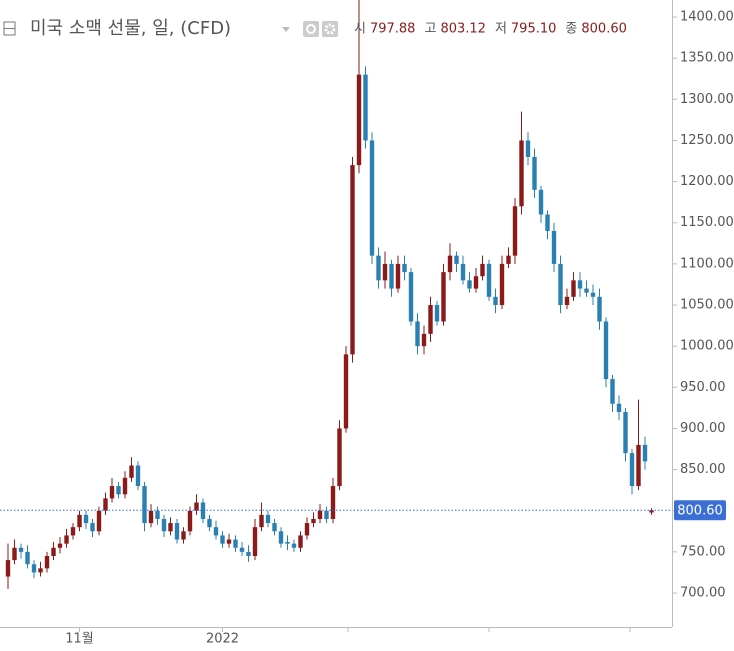 This screenshot has width=734, height=651. What do you see at coordinates (703, 551) in the screenshot?
I see `y-tick-label: 750.00` at bounding box center [703, 551].